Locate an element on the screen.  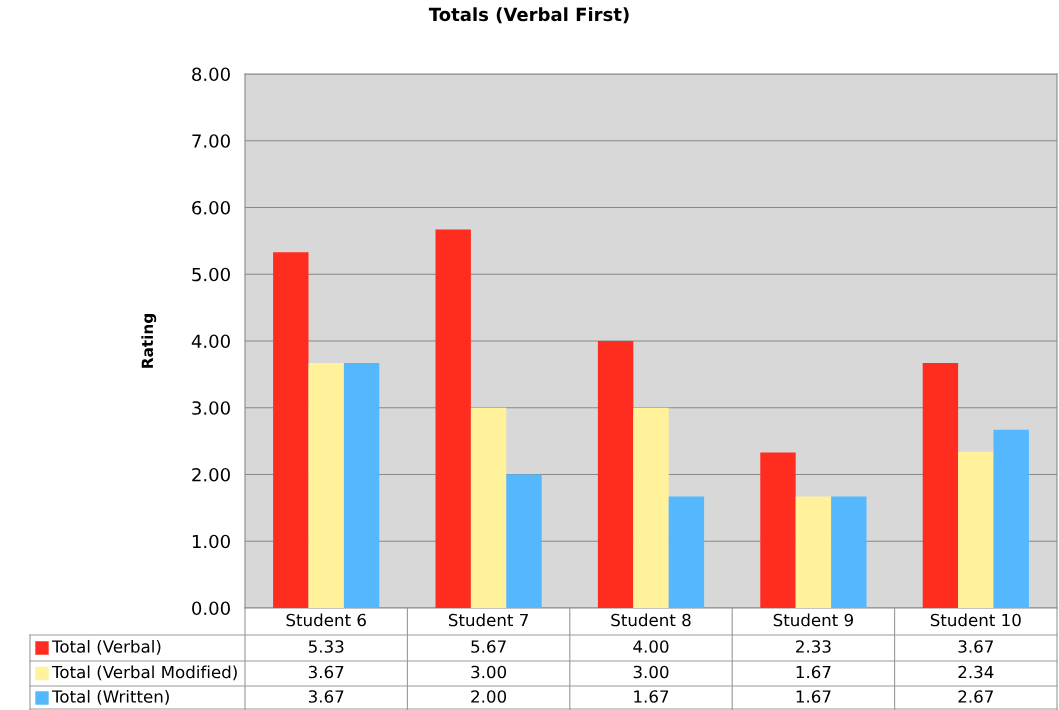
legend-label: Total (Written) is located at coordinates (110, 697).